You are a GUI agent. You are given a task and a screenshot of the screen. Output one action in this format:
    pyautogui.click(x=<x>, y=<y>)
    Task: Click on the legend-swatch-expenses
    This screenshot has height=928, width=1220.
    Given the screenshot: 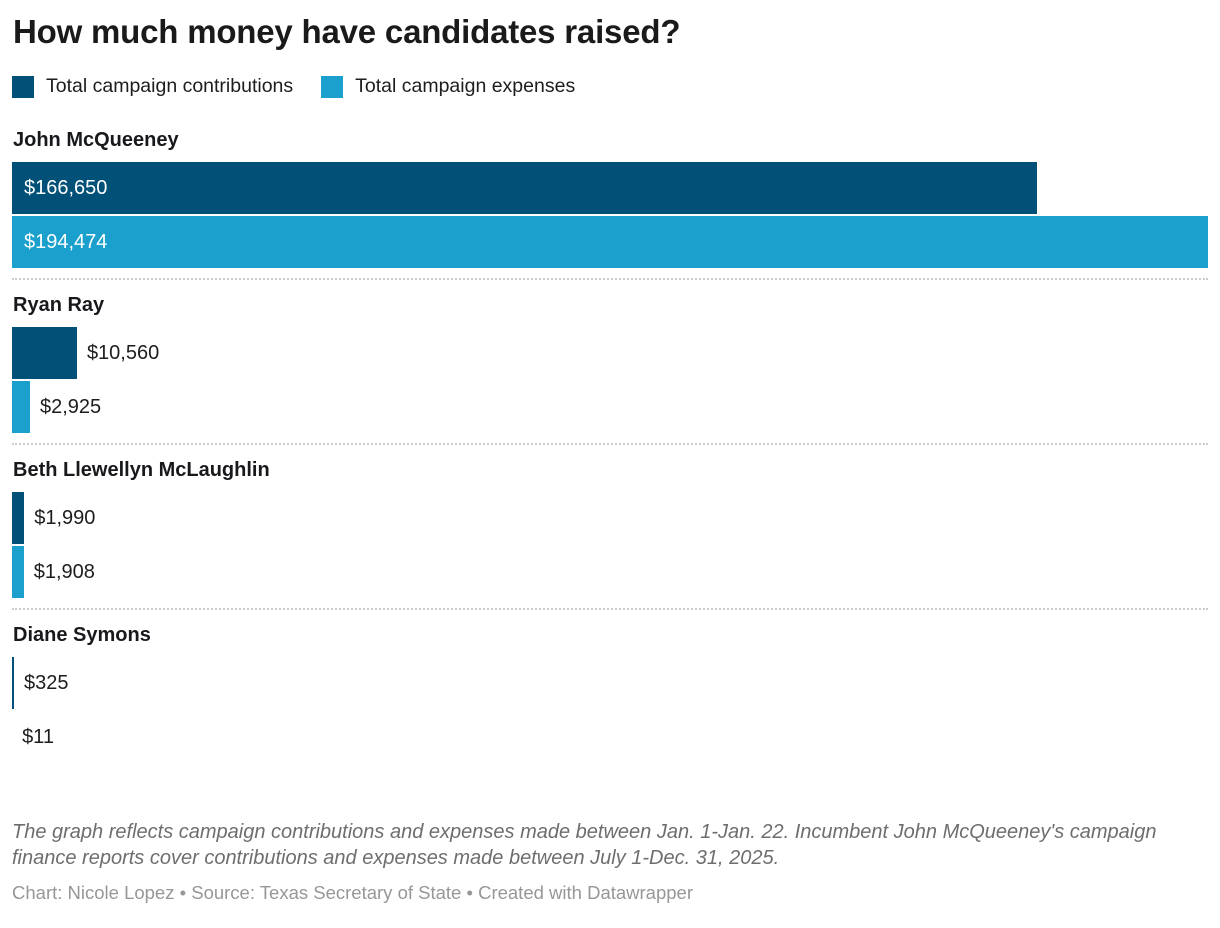 What is the action you would take?
    pyautogui.click(x=332, y=86)
    